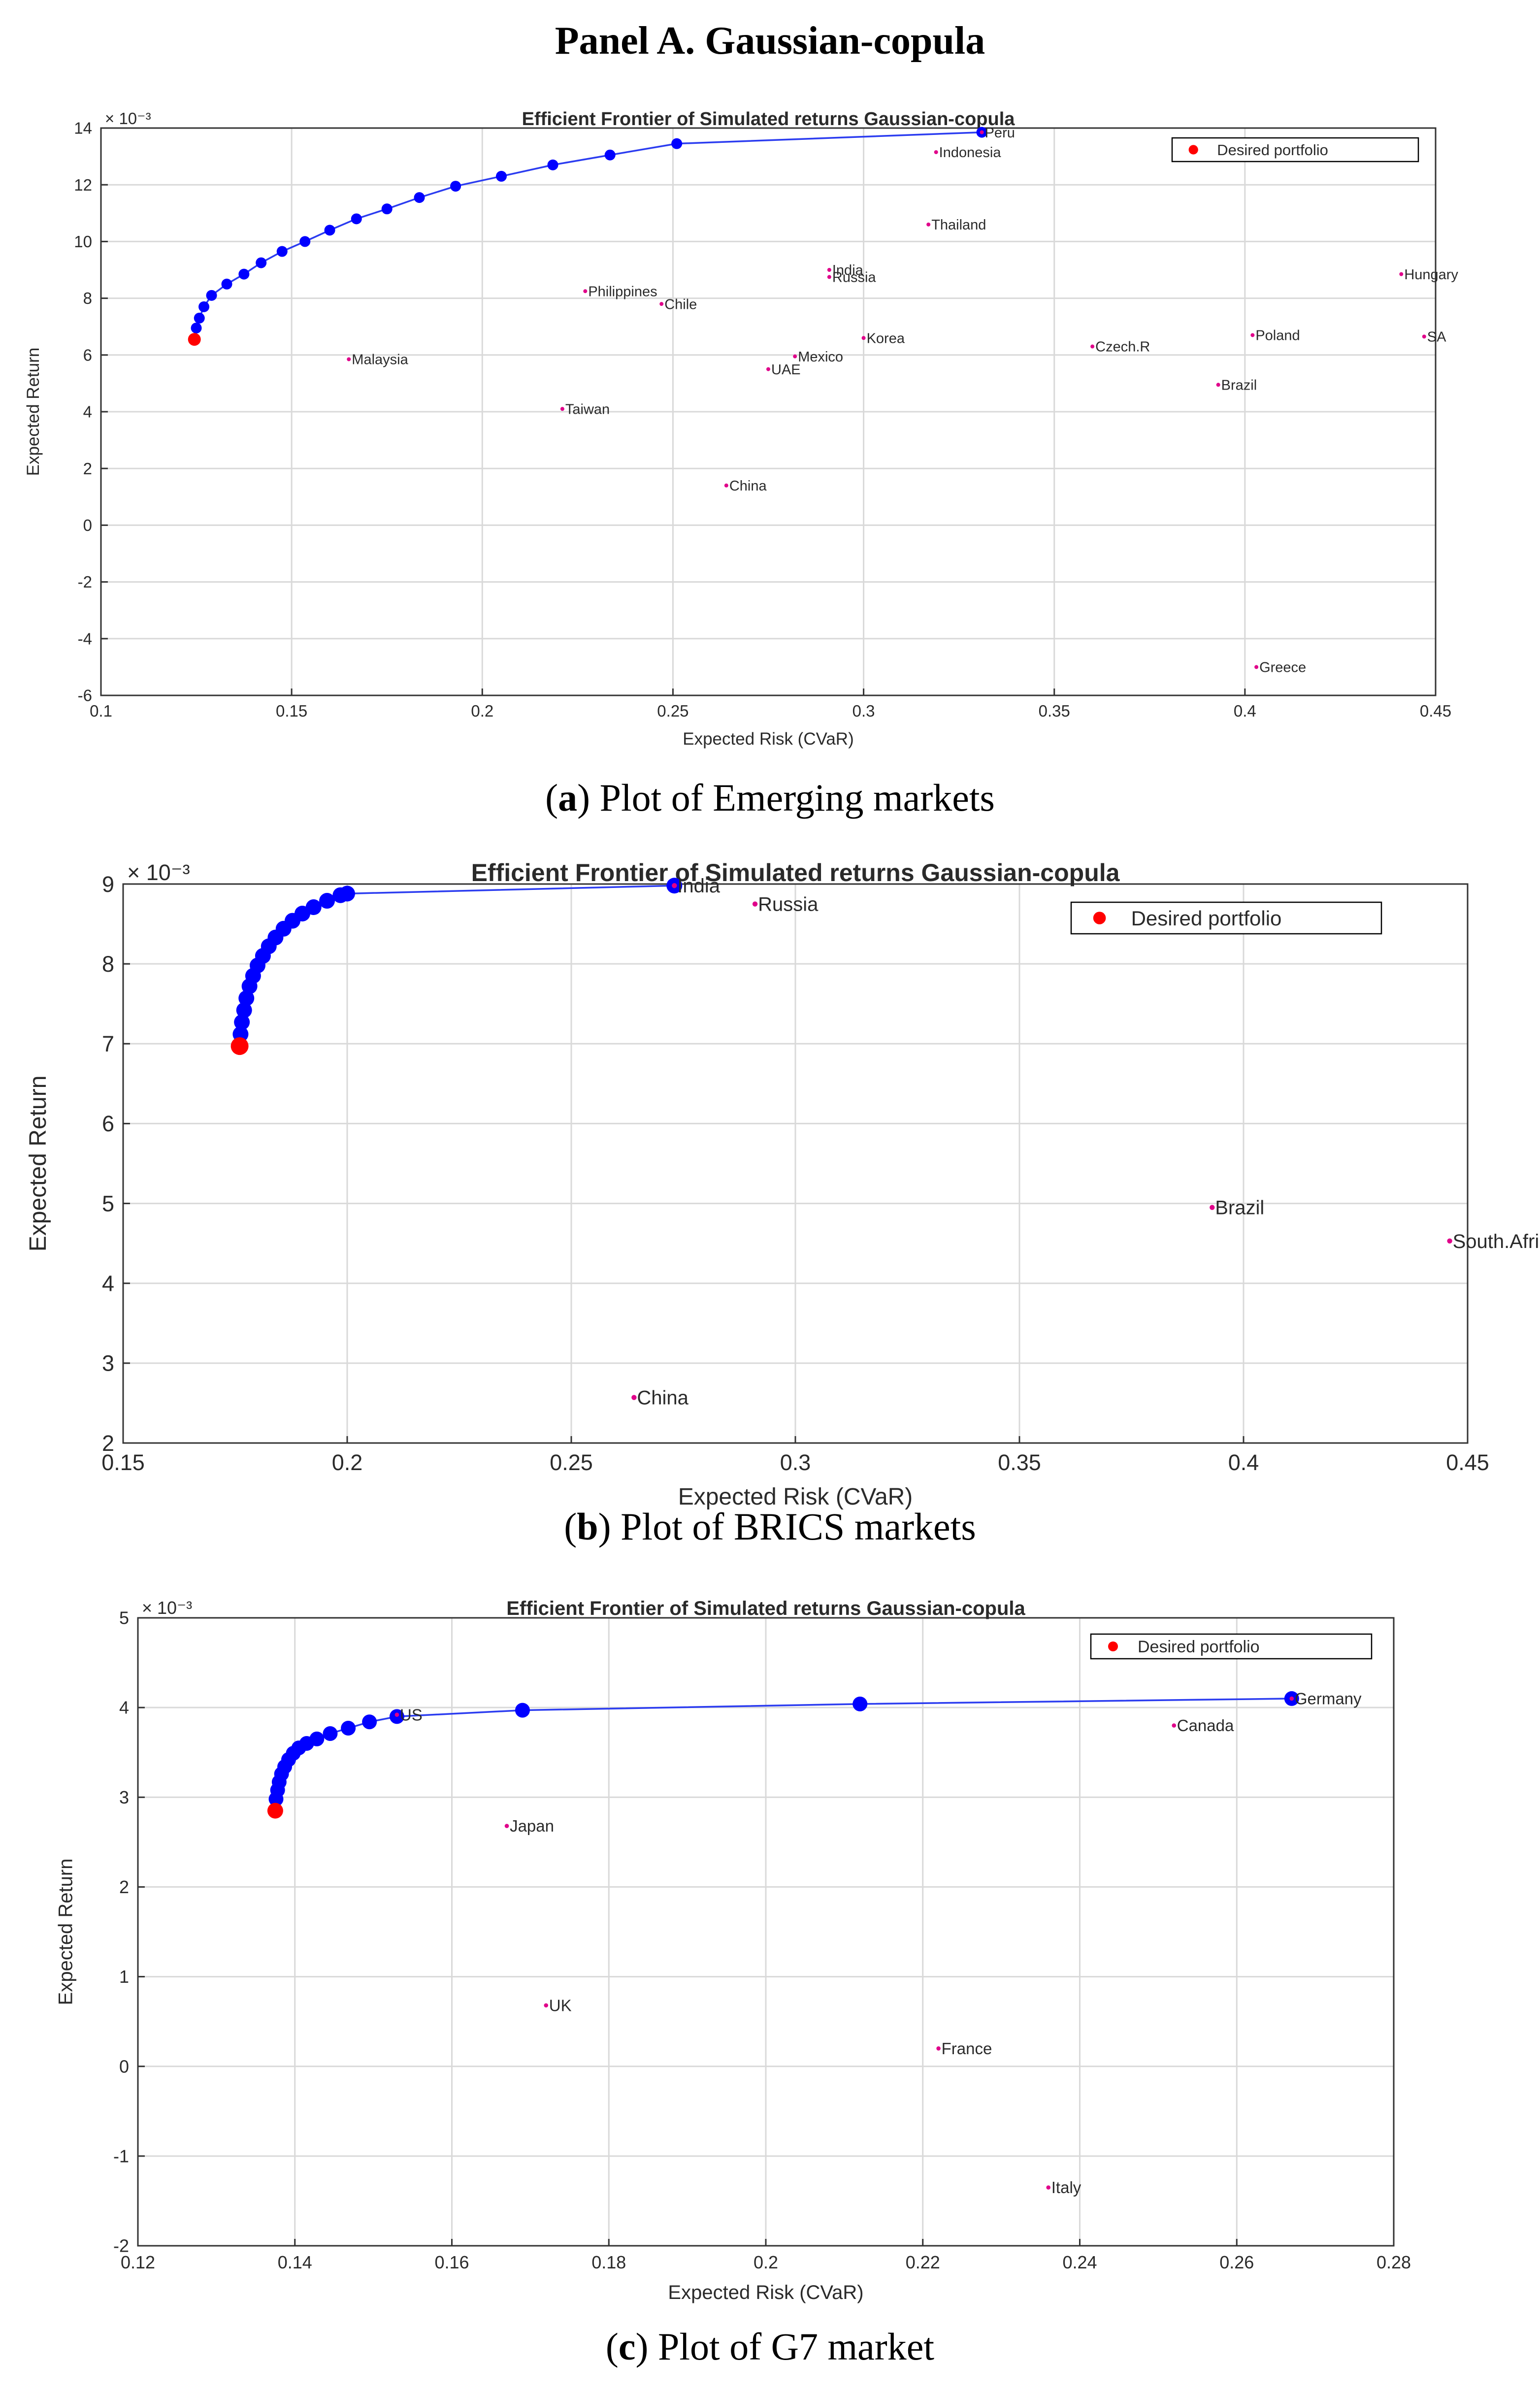  Describe the element at coordinates (1496, 1241) in the screenshot. I see `asset-label-south-africa: South.Africa` at that location.